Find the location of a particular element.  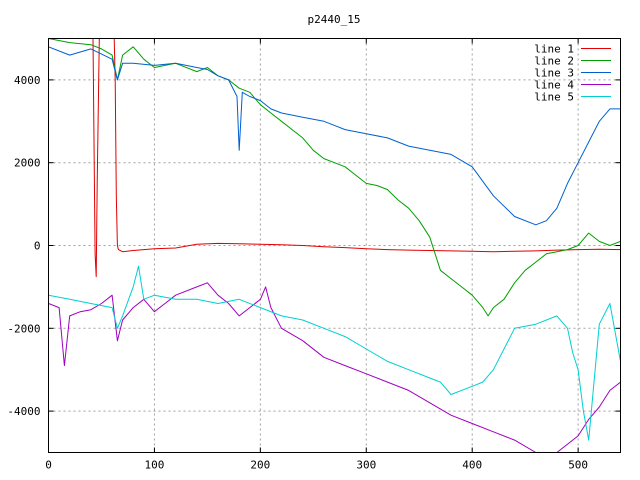

chart-title: p2440_15 is located at coordinates (334, 19).